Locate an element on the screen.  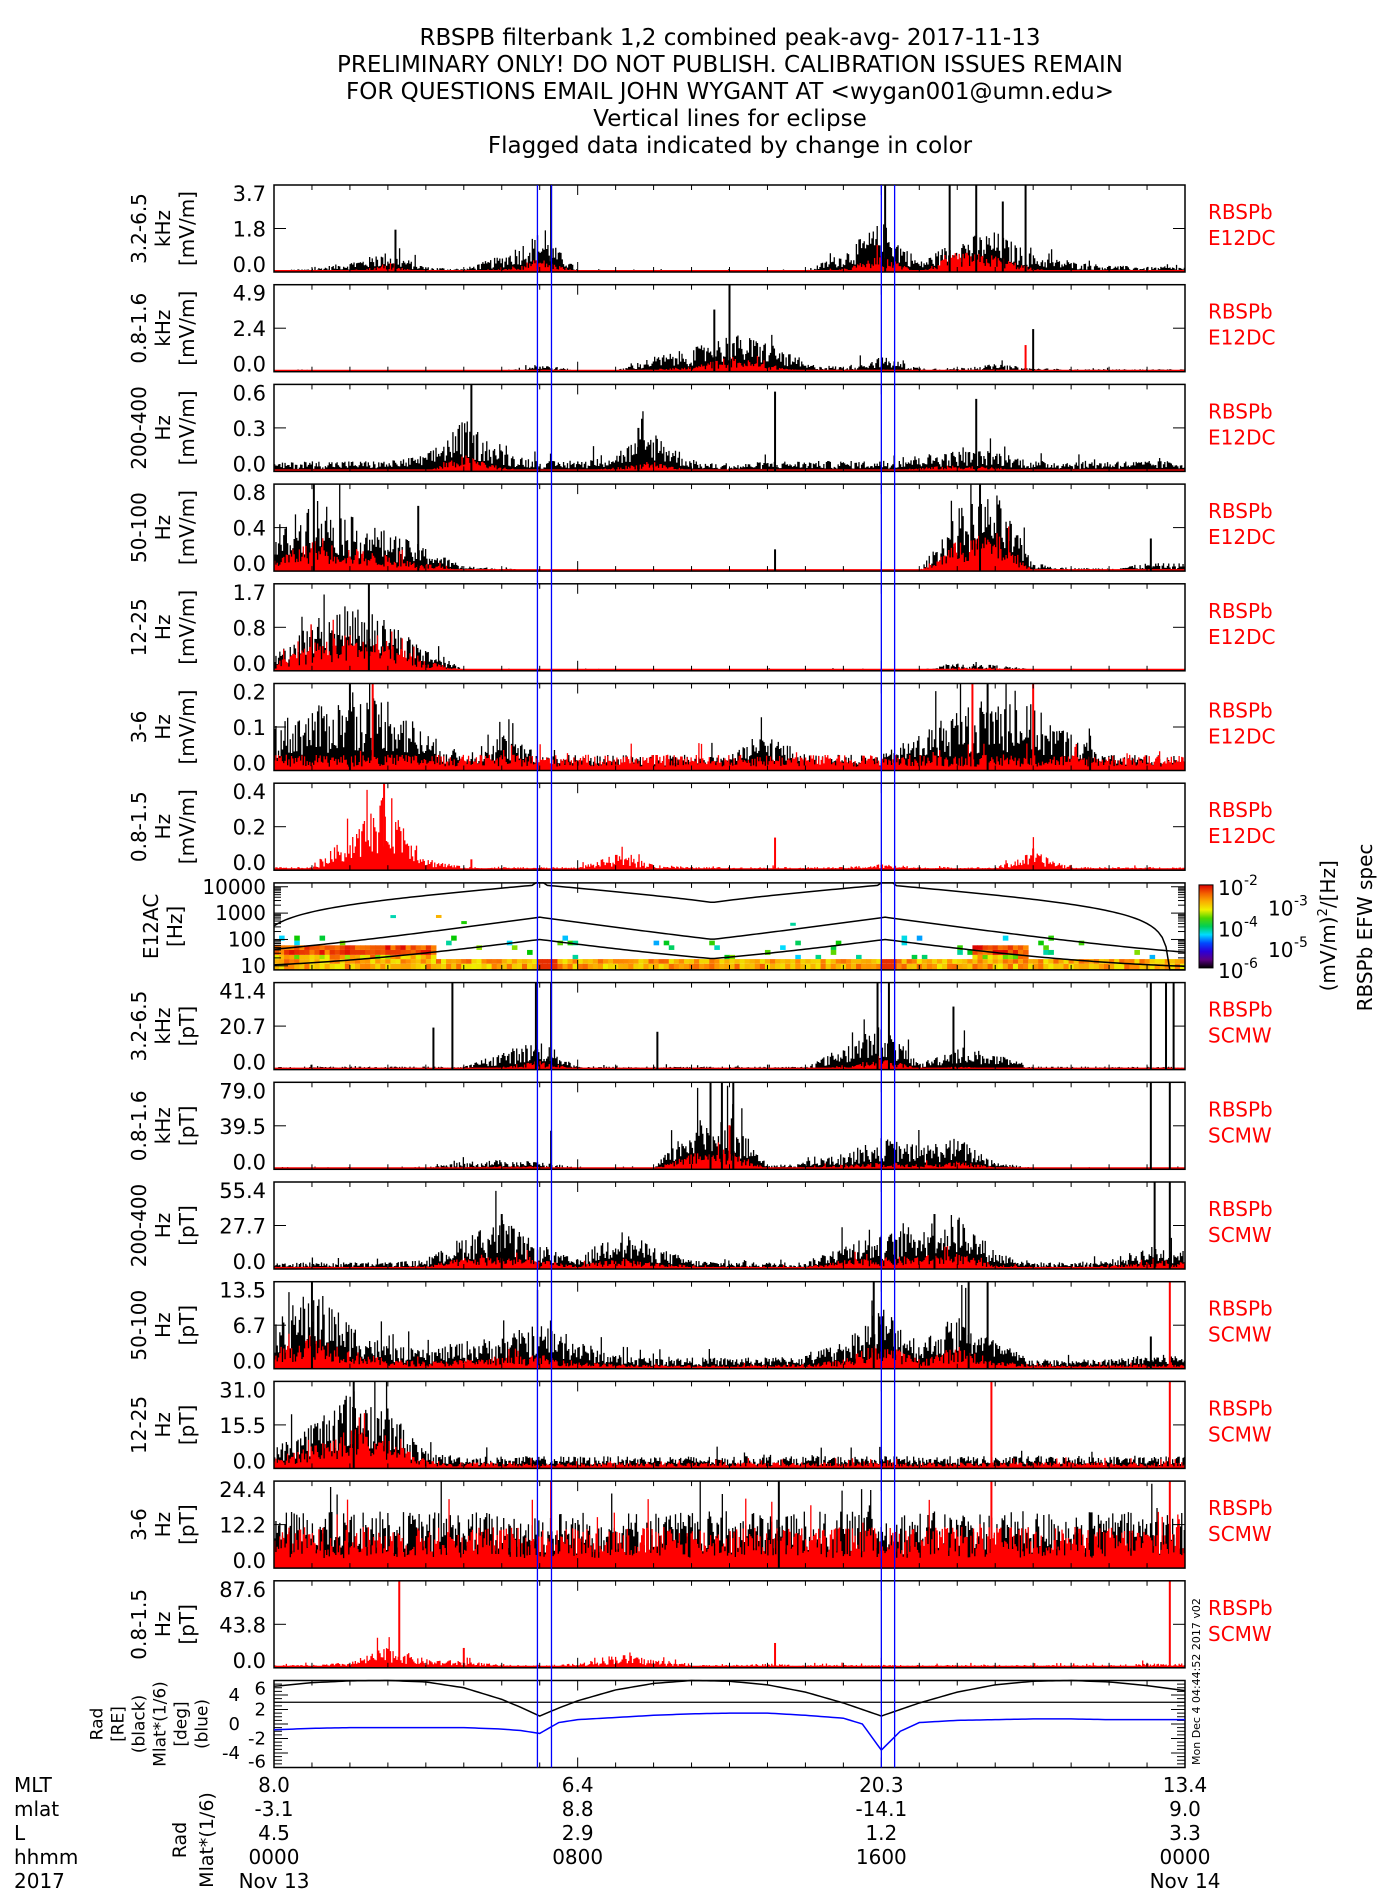
flagged-red-trace is located at coordinates (729, 1533).